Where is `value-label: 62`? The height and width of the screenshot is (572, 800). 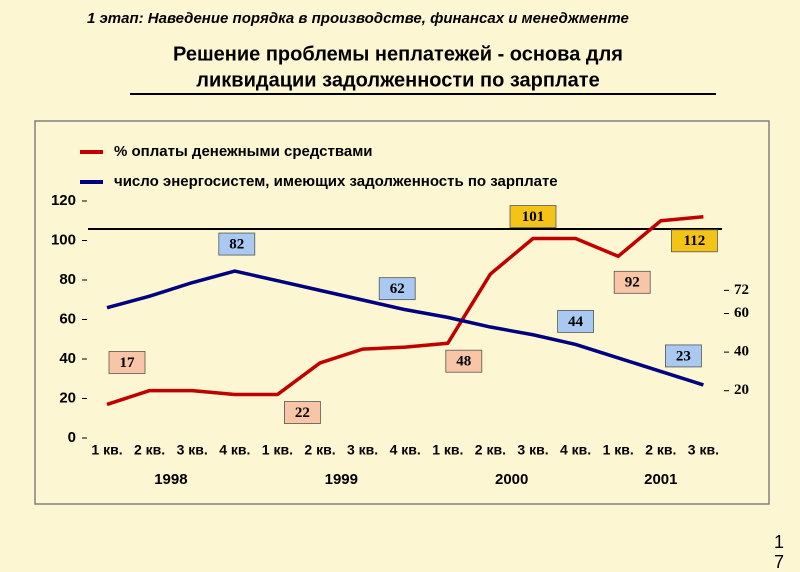 value-label: 62 is located at coordinates (397, 289).